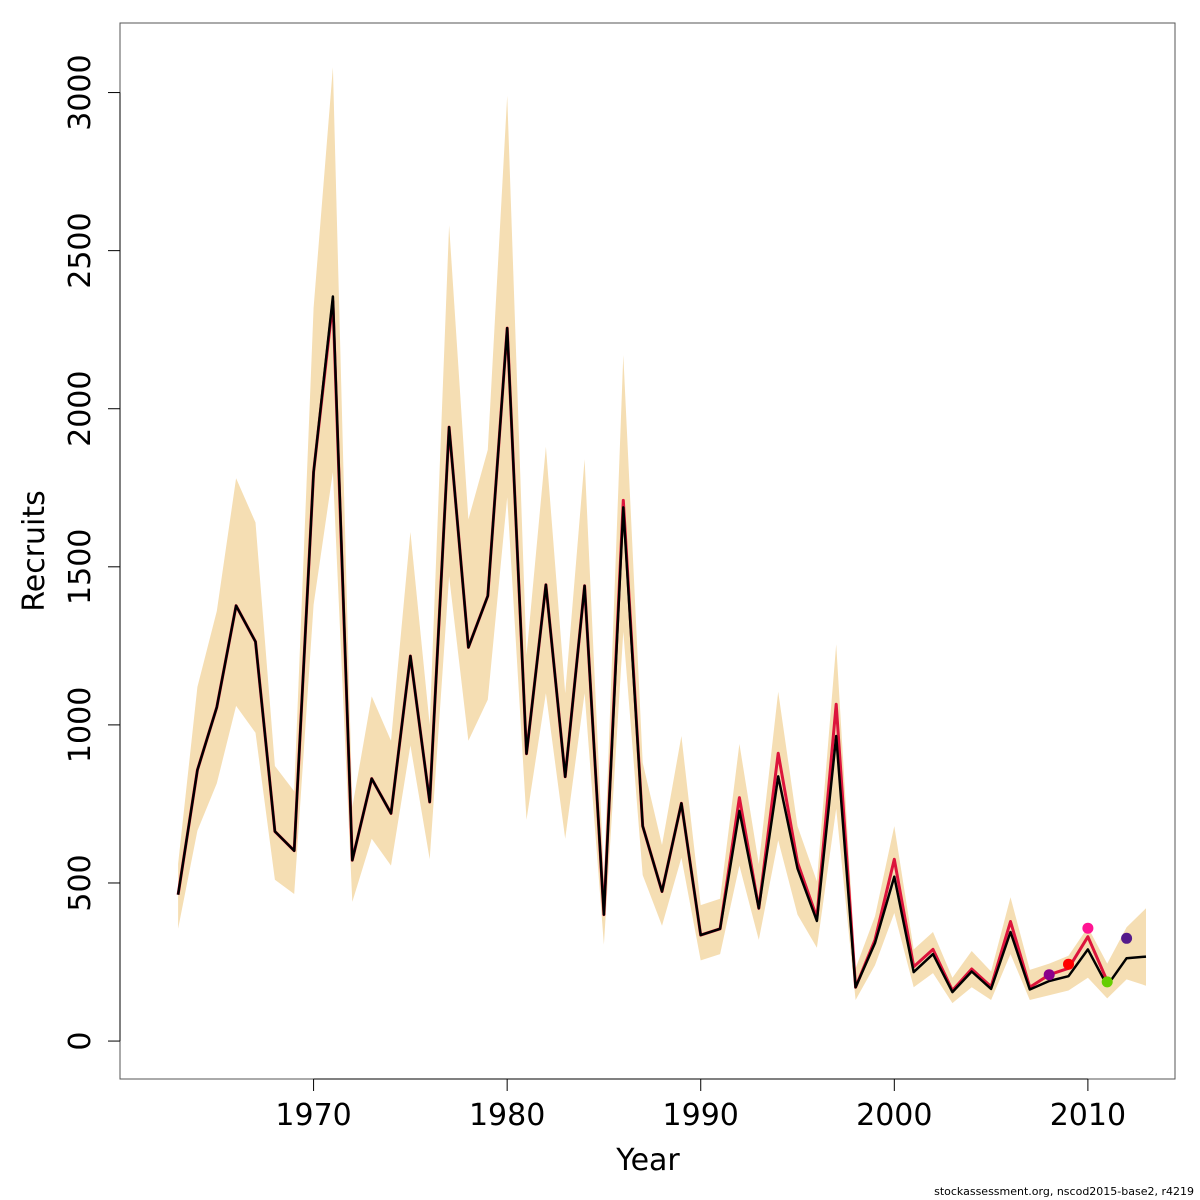  What do you see at coordinates (1107, 982) in the screenshot?
I see `retro-point-2011` at bounding box center [1107, 982].